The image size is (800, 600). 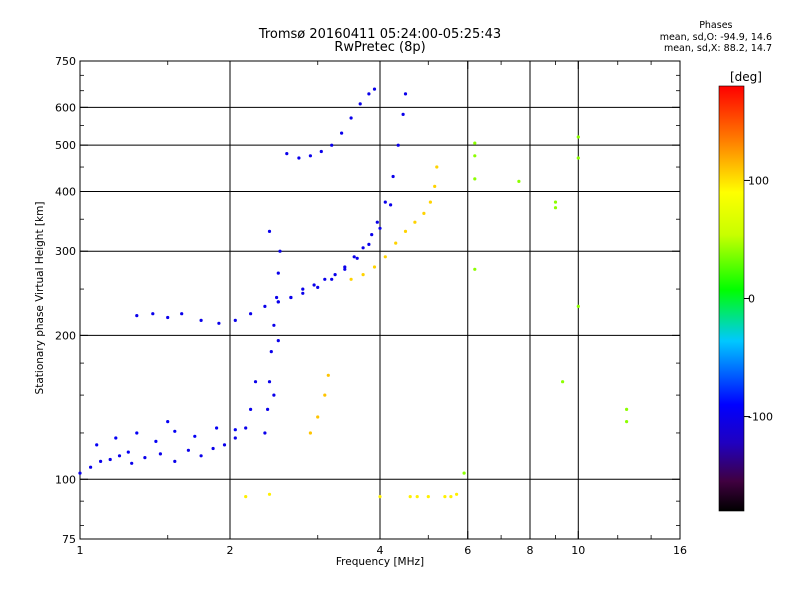 I want to click on phases-title: Phases, so click(x=716, y=25).